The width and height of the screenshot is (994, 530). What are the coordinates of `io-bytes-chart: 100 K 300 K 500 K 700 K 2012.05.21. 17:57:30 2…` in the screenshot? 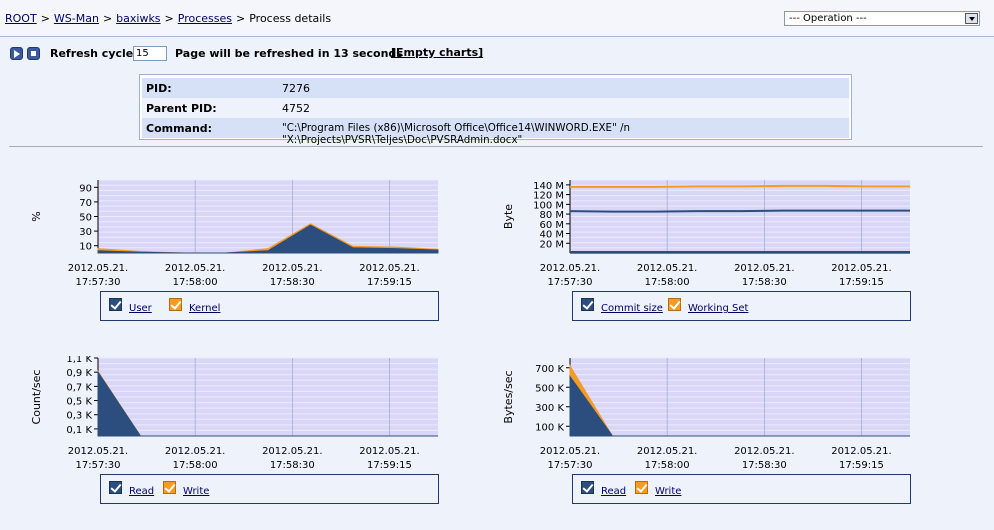 It's located at (706, 414).